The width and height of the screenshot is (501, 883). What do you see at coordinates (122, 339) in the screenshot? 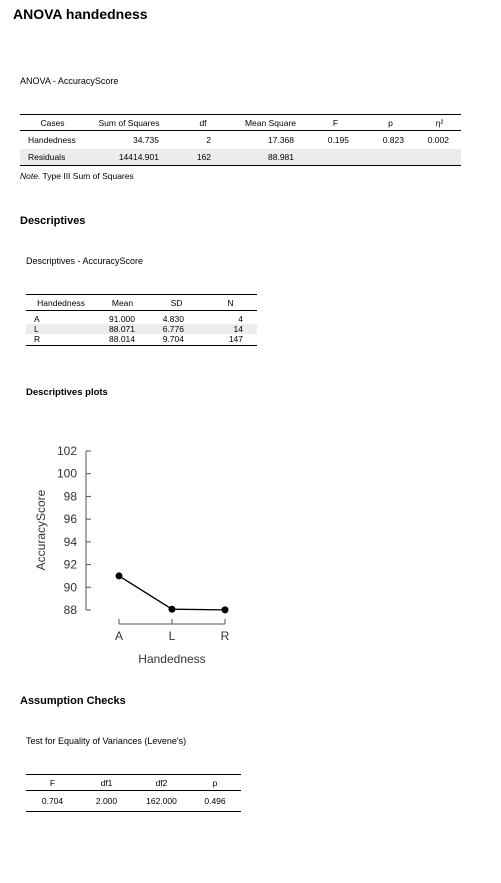
I see `cell-mean: 88.014` at bounding box center [122, 339].